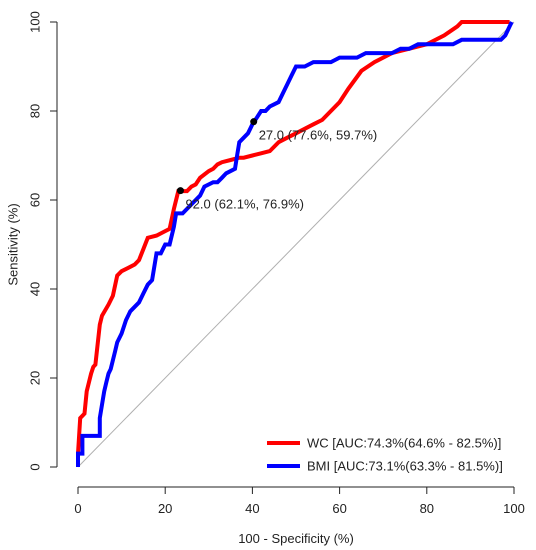 The height and width of the screenshot is (550, 536). Describe the element at coordinates (514, 508) in the screenshot. I see `x-tick-label: 100` at that location.